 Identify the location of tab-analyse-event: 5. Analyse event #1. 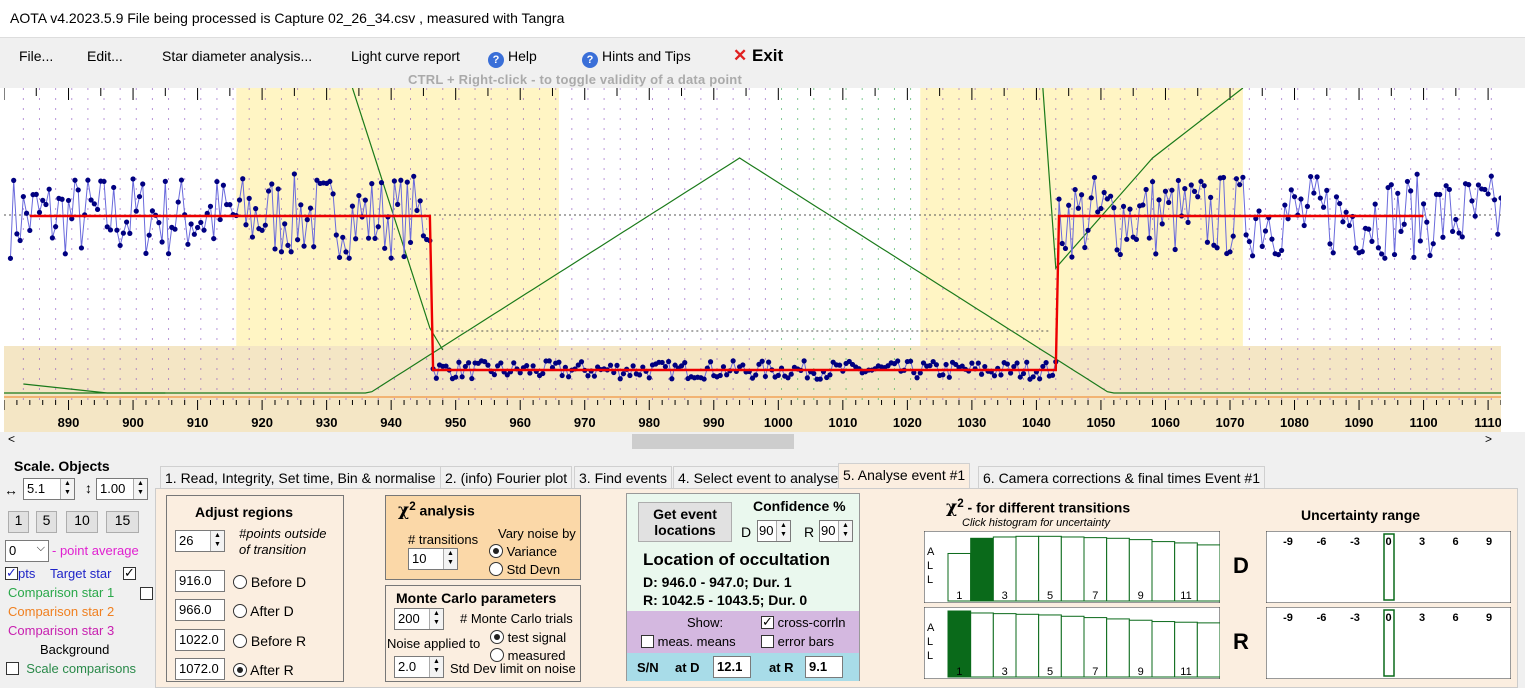
(904, 475).